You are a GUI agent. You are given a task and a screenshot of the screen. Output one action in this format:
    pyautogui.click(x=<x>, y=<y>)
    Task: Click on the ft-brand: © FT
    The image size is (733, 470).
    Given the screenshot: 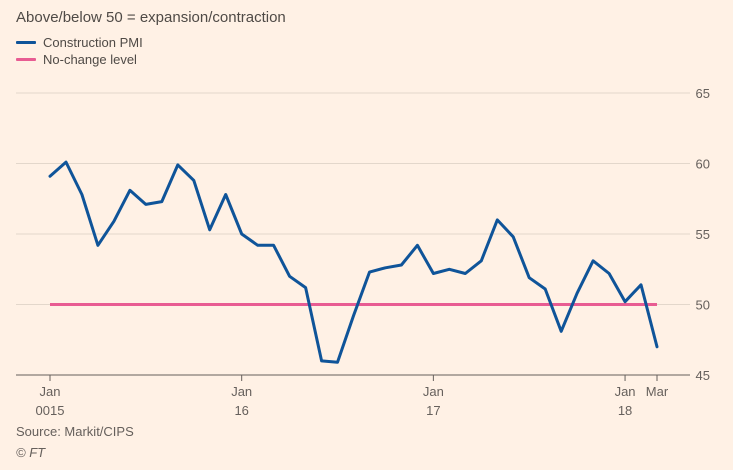 What is the action you would take?
    pyautogui.click(x=31, y=452)
    